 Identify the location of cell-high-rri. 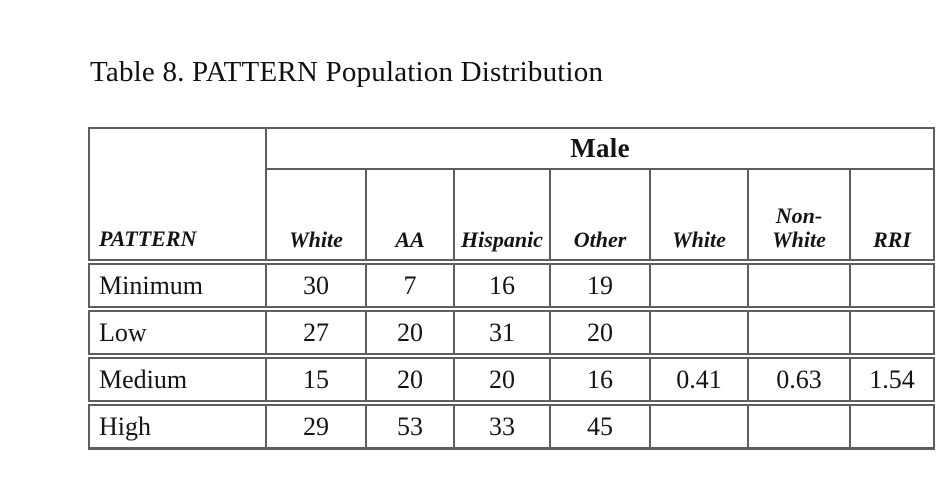
(892, 425).